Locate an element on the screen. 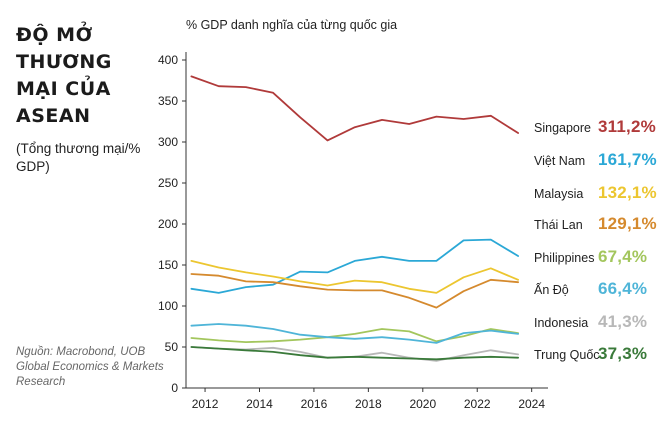  x-tick-label: 2012 is located at coordinates (205, 404).